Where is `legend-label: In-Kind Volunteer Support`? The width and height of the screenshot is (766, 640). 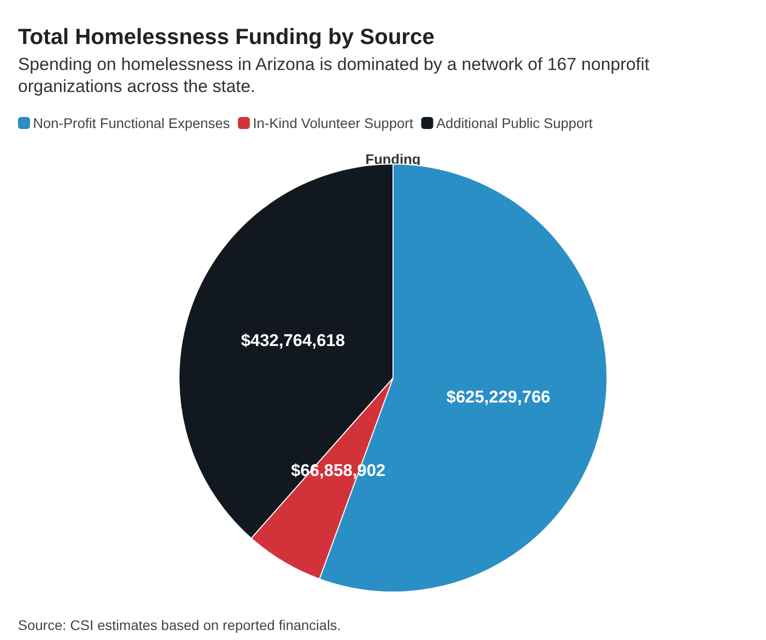 legend-label: In-Kind Volunteer Support is located at coordinates (333, 123).